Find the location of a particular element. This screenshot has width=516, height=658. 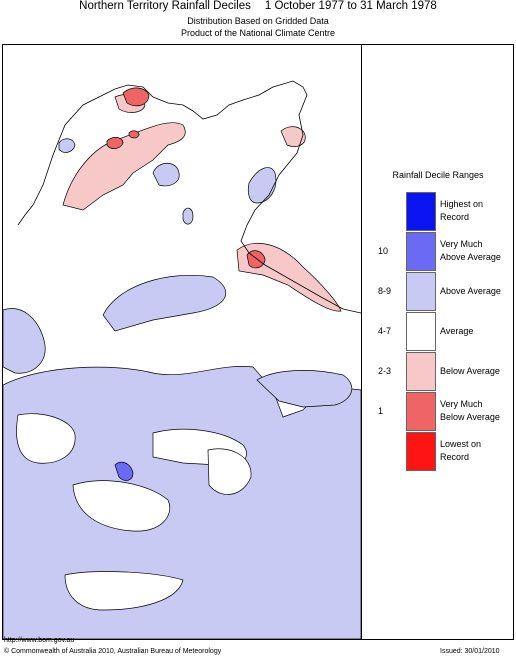

average-pocket-south is located at coordinates (121, 506).